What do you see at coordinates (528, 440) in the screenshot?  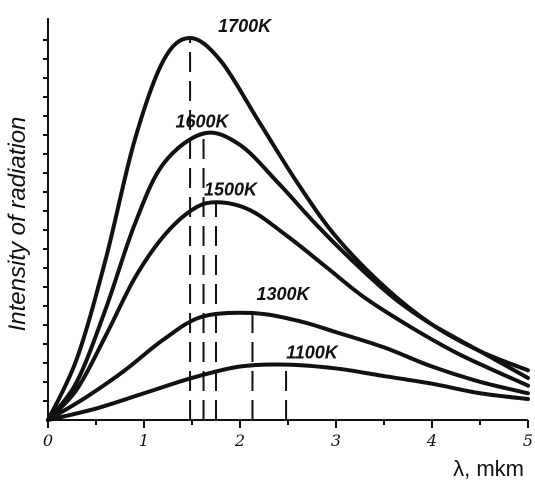 I see `x-tick-label: 5` at bounding box center [528, 440].